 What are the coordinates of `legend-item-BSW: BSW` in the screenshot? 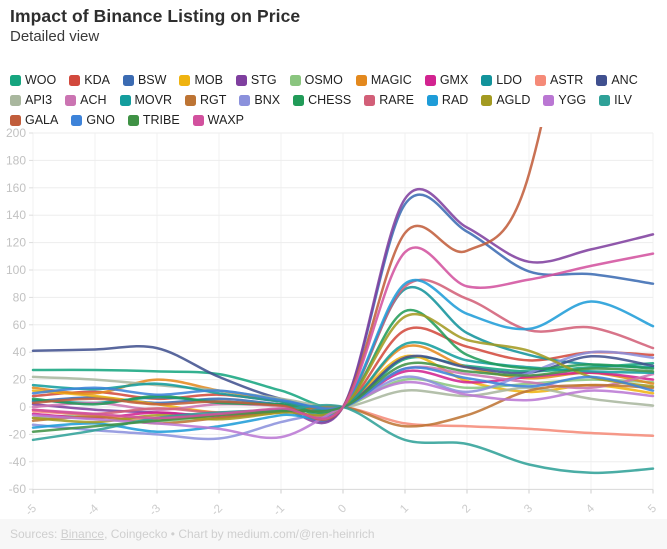 It's located at (144, 80).